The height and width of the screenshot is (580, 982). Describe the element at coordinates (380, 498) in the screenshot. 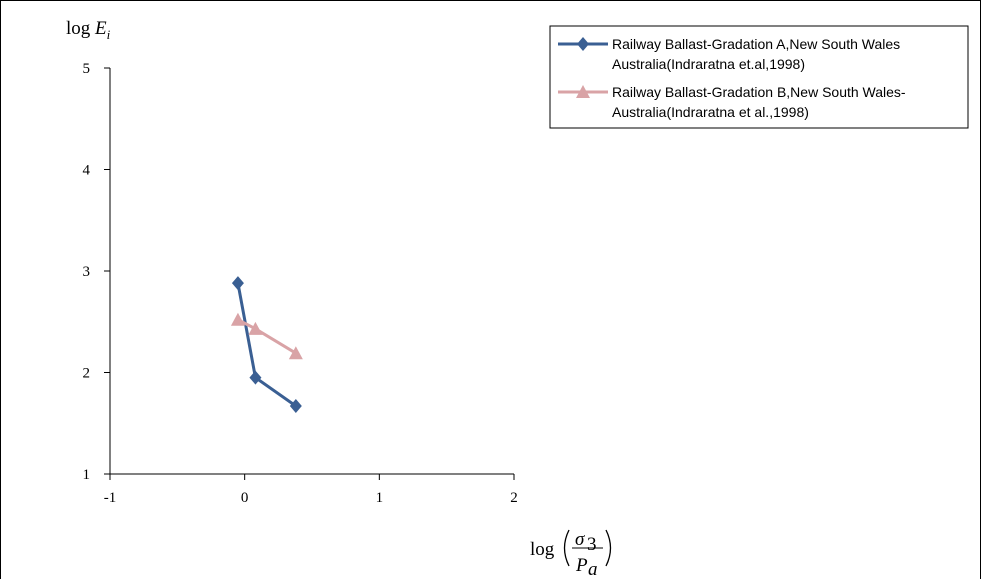

I see `x-tick-label: 1` at that location.